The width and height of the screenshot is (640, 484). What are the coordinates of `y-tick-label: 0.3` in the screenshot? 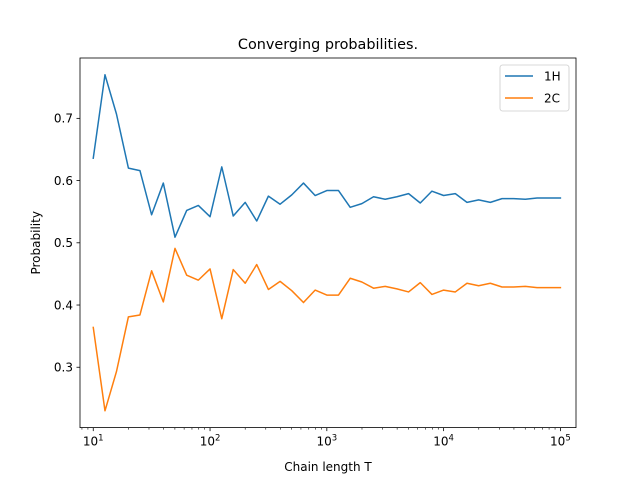 It's located at (63, 368).